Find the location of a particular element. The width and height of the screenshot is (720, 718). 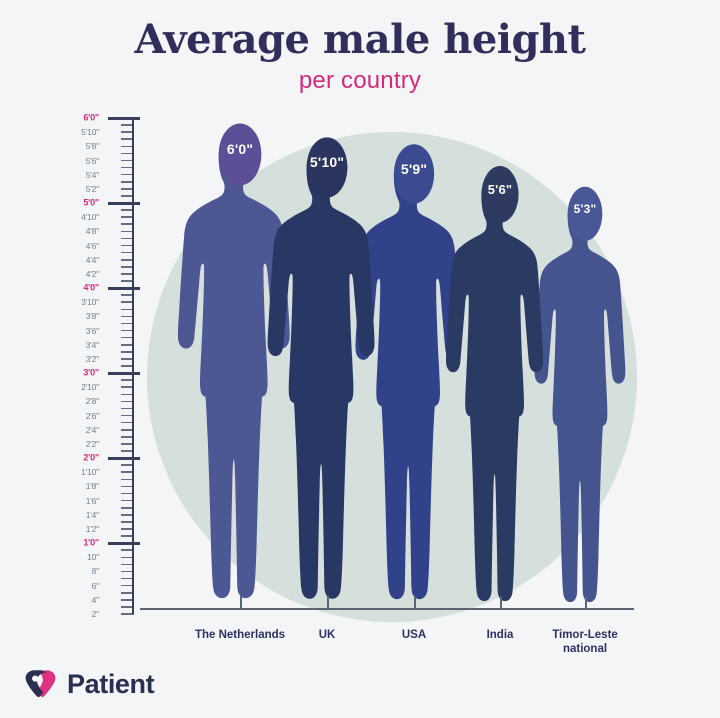

ruler-label: 3'10" is located at coordinates (90, 301).